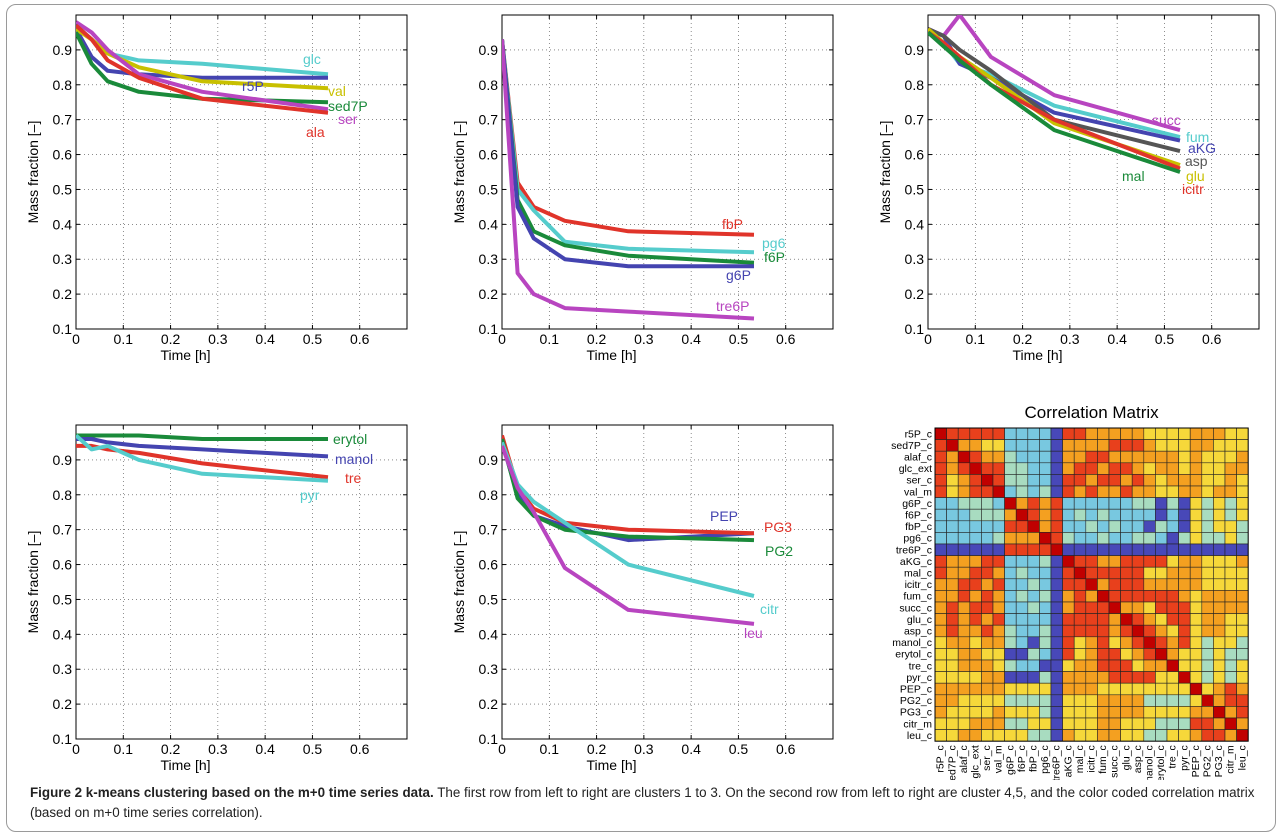 Image resolution: width=1282 pixels, height=838 pixels. I want to click on heatmap-col-label: f6P_c, so click(1022, 758).